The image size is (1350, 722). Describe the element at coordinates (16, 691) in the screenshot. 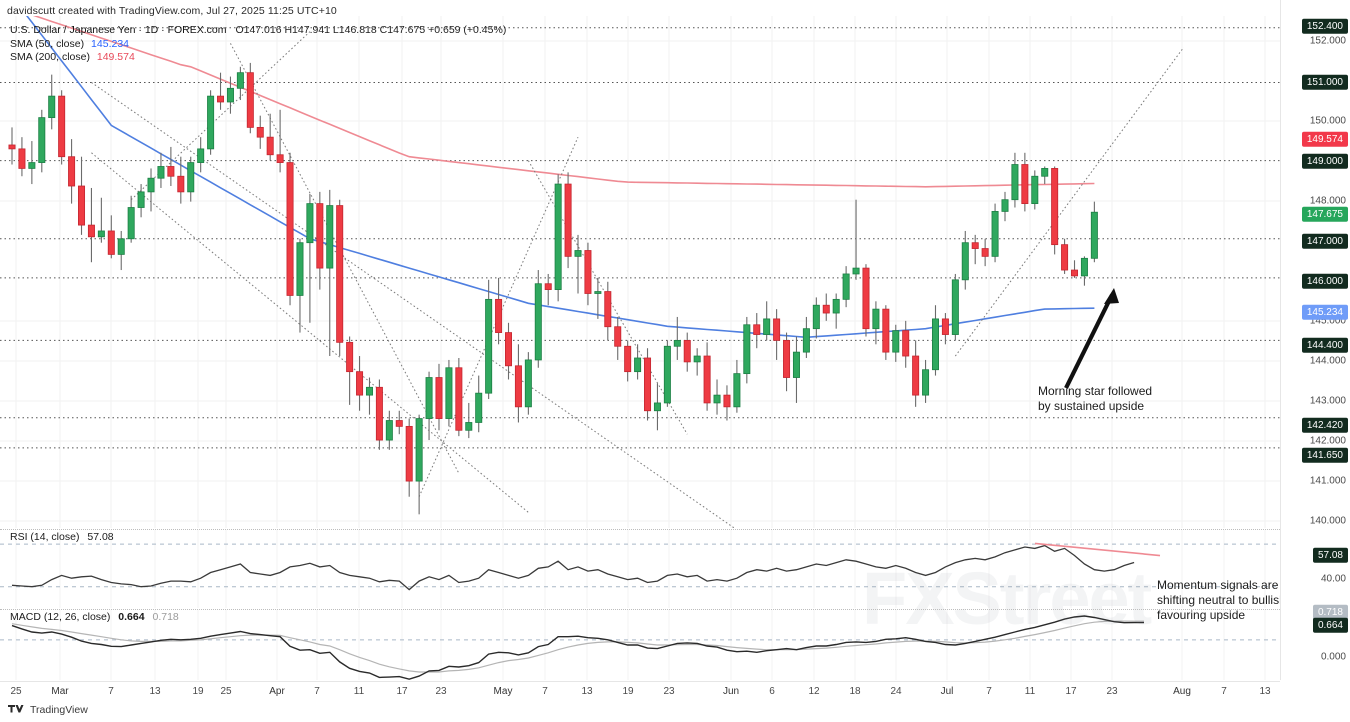

I see `time-axis-tick: 25` at that location.